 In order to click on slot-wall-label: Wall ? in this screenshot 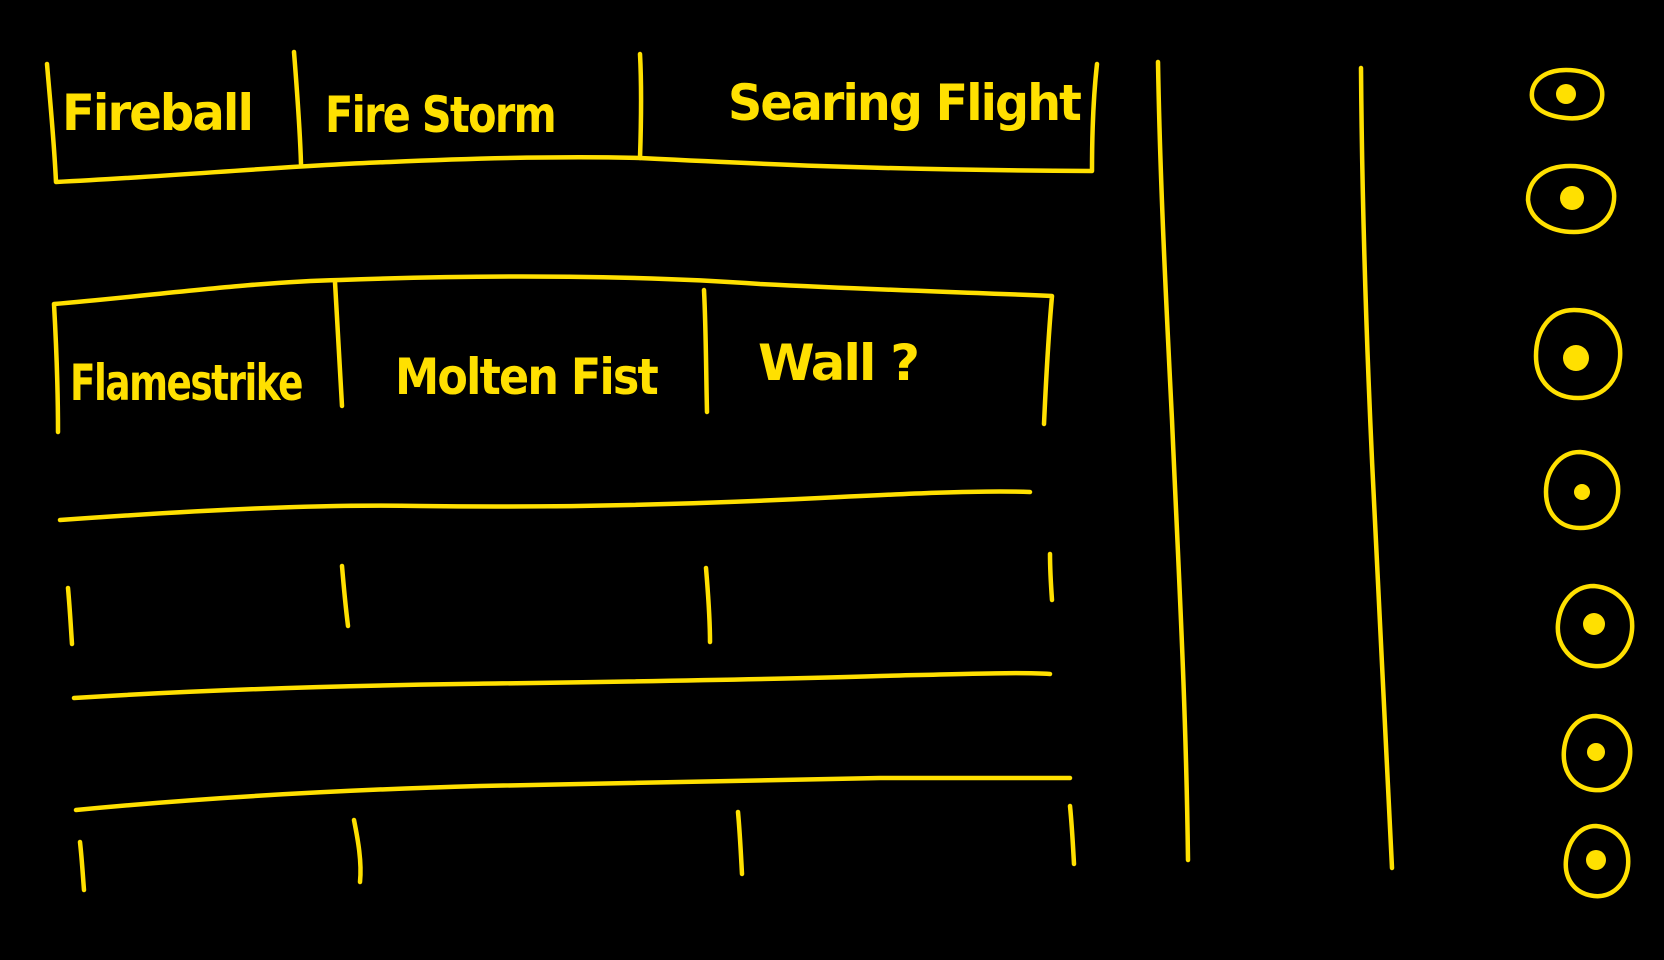, I will do `click(838, 363)`.